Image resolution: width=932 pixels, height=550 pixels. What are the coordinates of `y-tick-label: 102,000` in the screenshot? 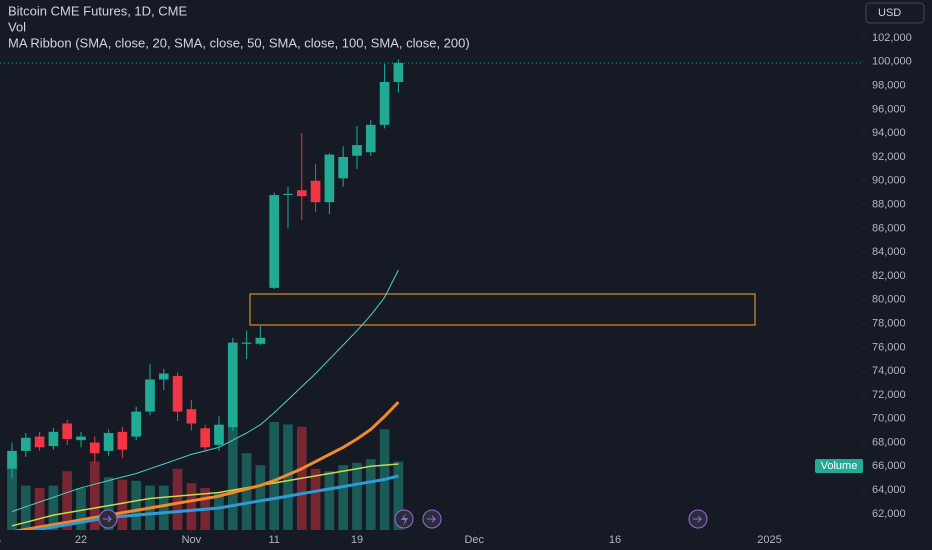 It's located at (892, 38).